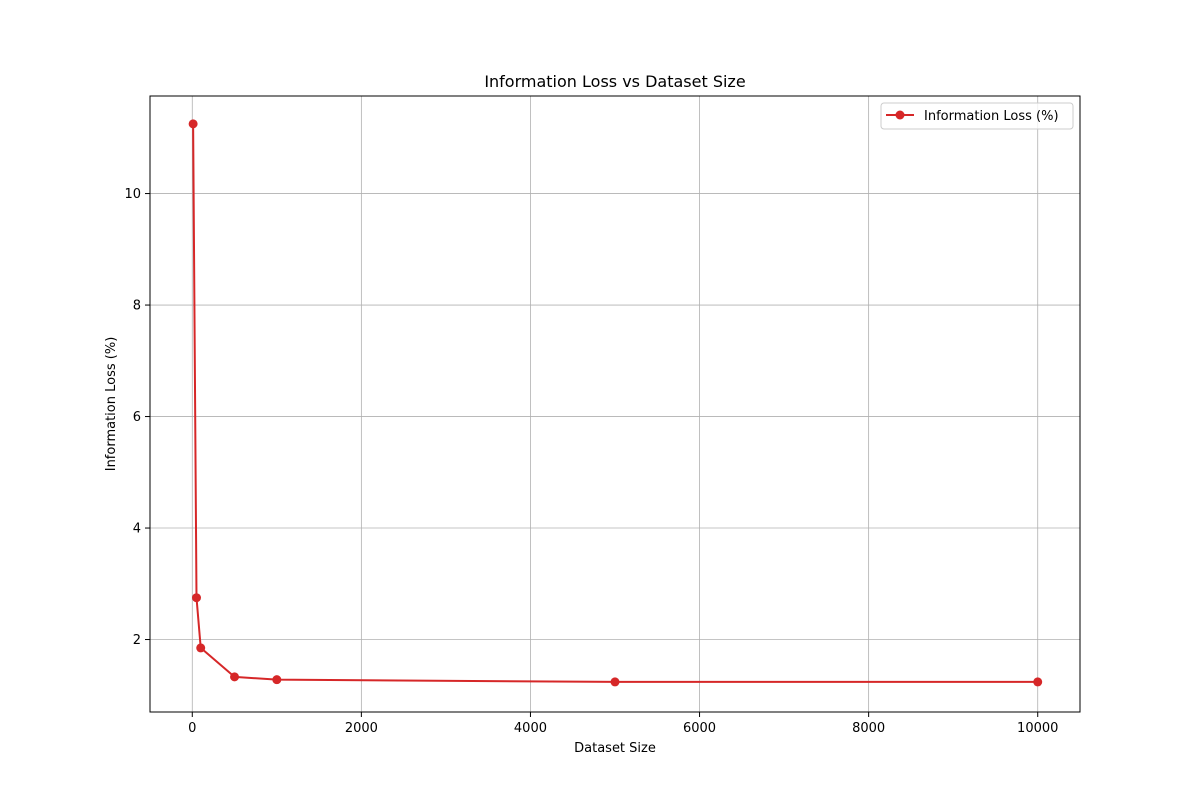 Image resolution: width=1200 pixels, height=804 pixels. I want to click on x-tick-label: 10000, so click(1037, 728).